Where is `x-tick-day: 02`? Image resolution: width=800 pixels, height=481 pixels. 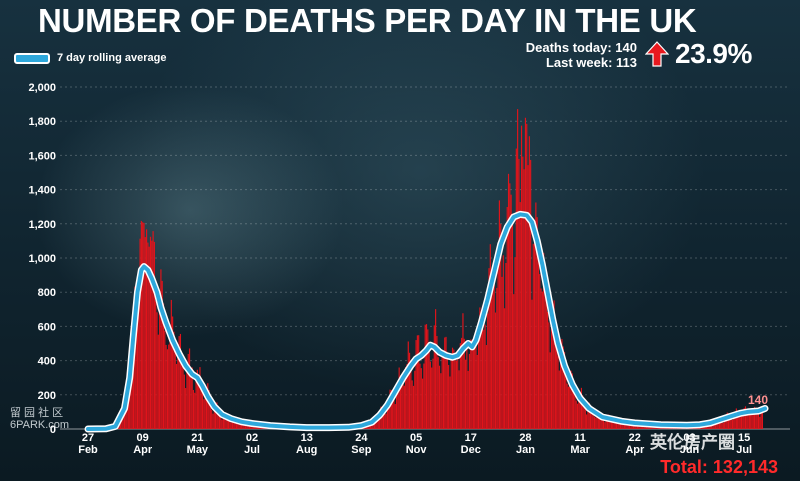
x-tick-day: 02 is located at coordinates (252, 438).